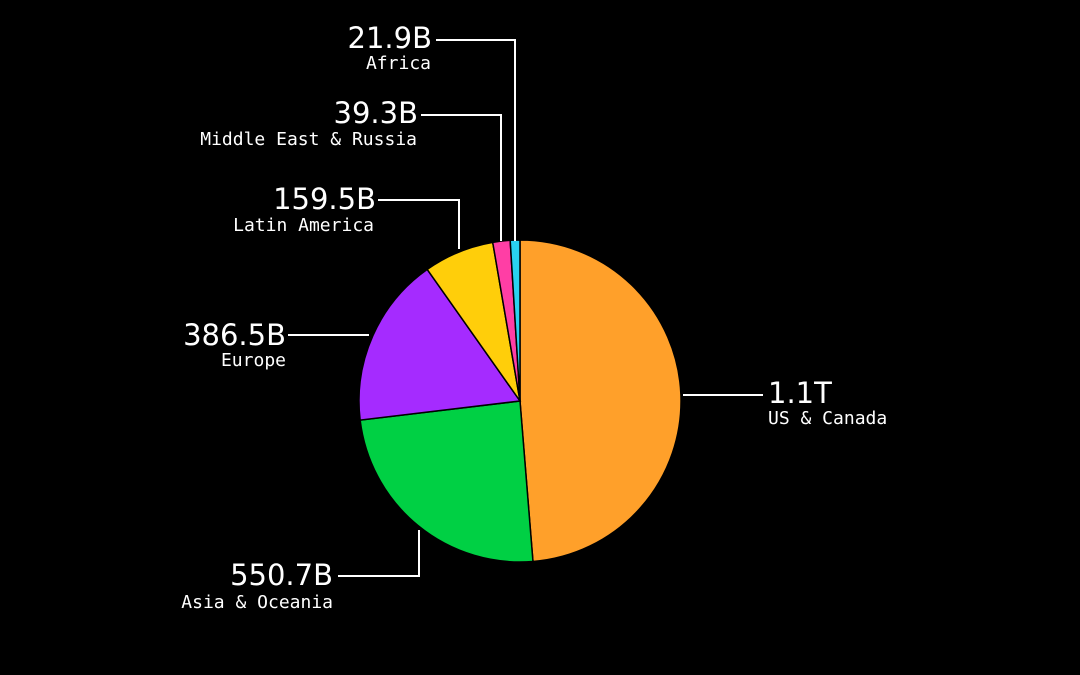  Describe the element at coordinates (376, 113) in the screenshot. I see `slice-value-label: 39.3B` at that location.